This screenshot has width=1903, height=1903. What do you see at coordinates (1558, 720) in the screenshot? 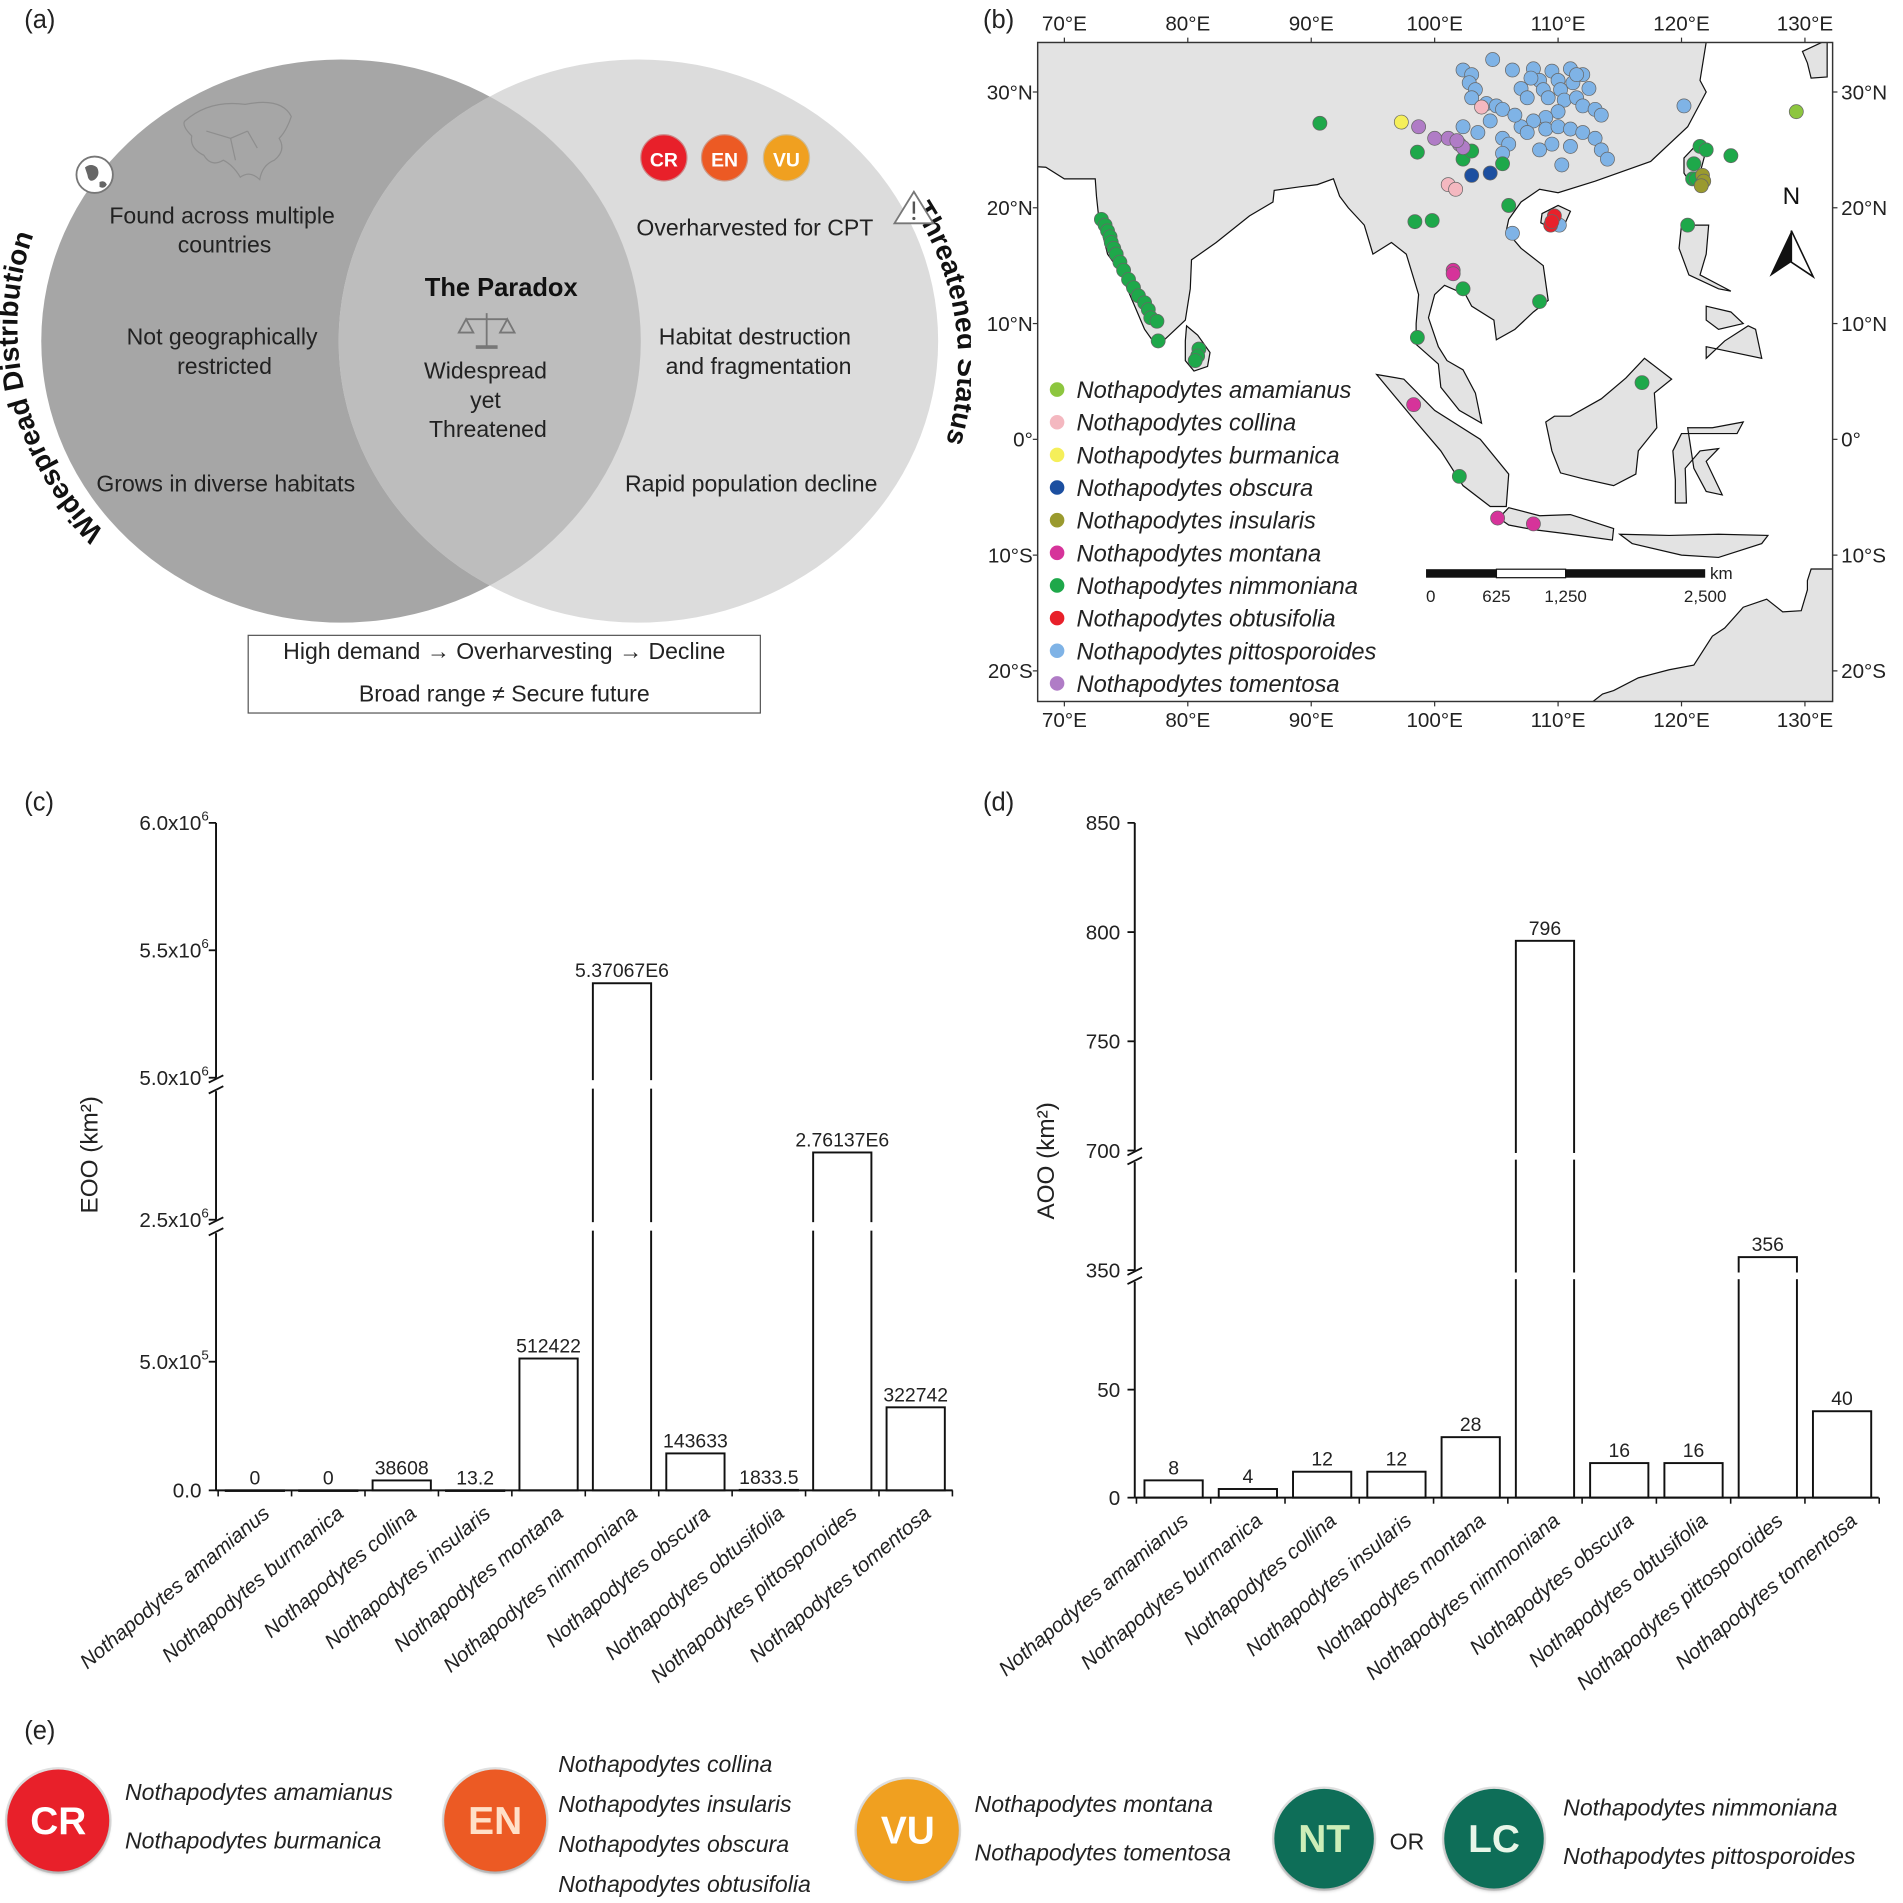
I see `lon-label-bottom: 110°E` at bounding box center [1558, 720].